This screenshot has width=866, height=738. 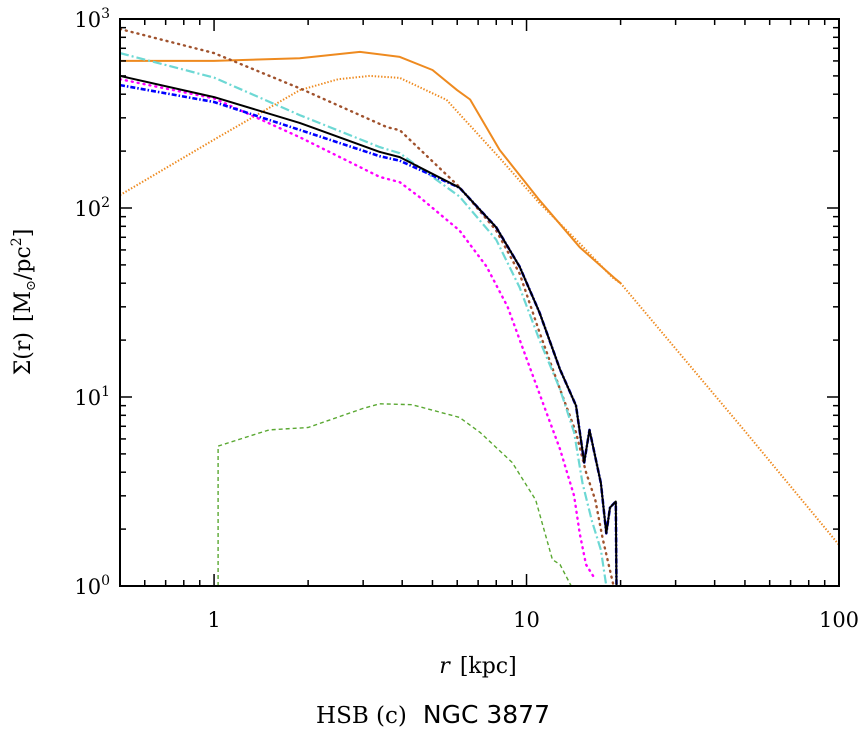 What do you see at coordinates (105, 203) in the screenshot?
I see `y-tick-exponent: 2` at bounding box center [105, 203].